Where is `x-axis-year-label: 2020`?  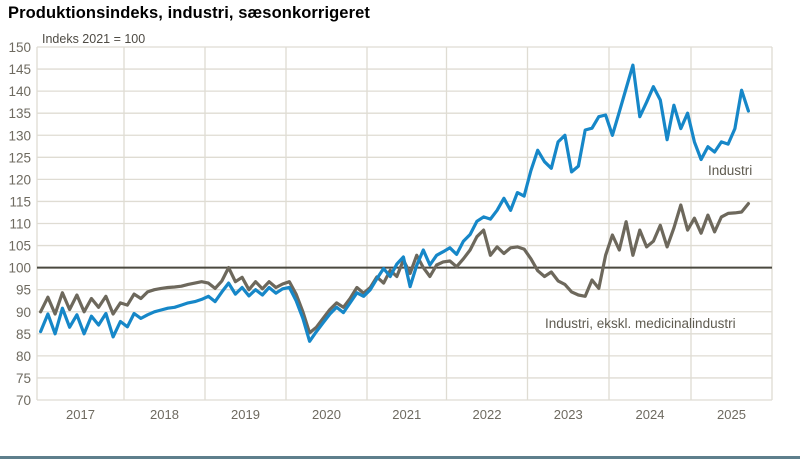 x-axis-year-label: 2020 is located at coordinates (326, 414).